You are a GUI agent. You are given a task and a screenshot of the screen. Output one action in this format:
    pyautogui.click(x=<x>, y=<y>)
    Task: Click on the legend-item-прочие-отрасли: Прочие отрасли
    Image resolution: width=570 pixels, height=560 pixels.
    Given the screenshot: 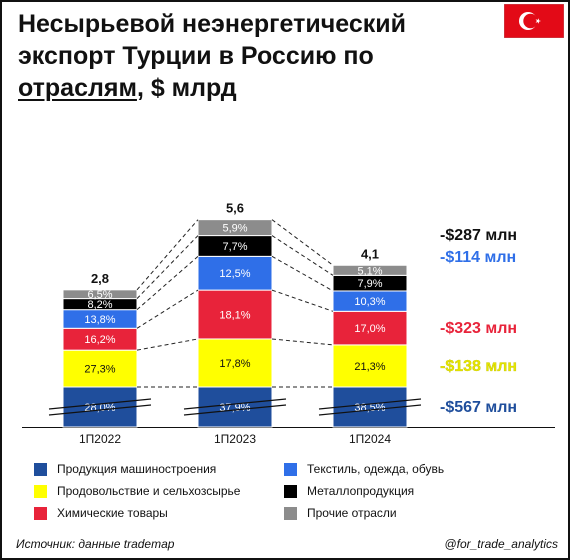 What is the action you would take?
    pyautogui.click(x=340, y=513)
    